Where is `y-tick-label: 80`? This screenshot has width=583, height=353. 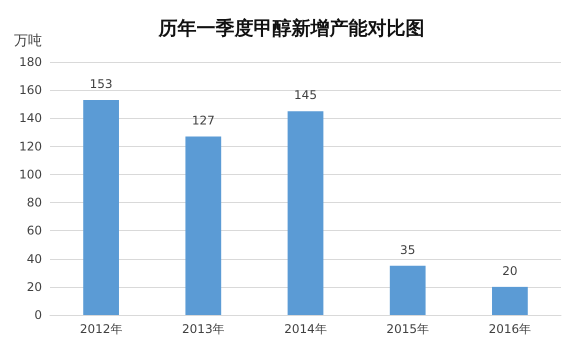 y-tick-label: 80 is located at coordinates (34, 203).